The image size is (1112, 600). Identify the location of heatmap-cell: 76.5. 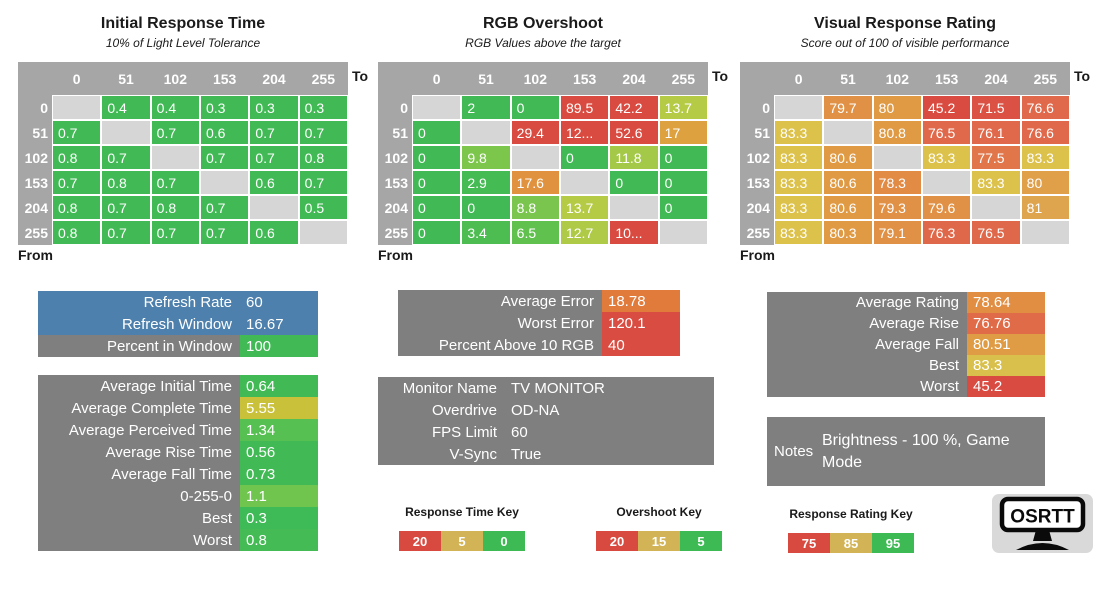
(946, 132).